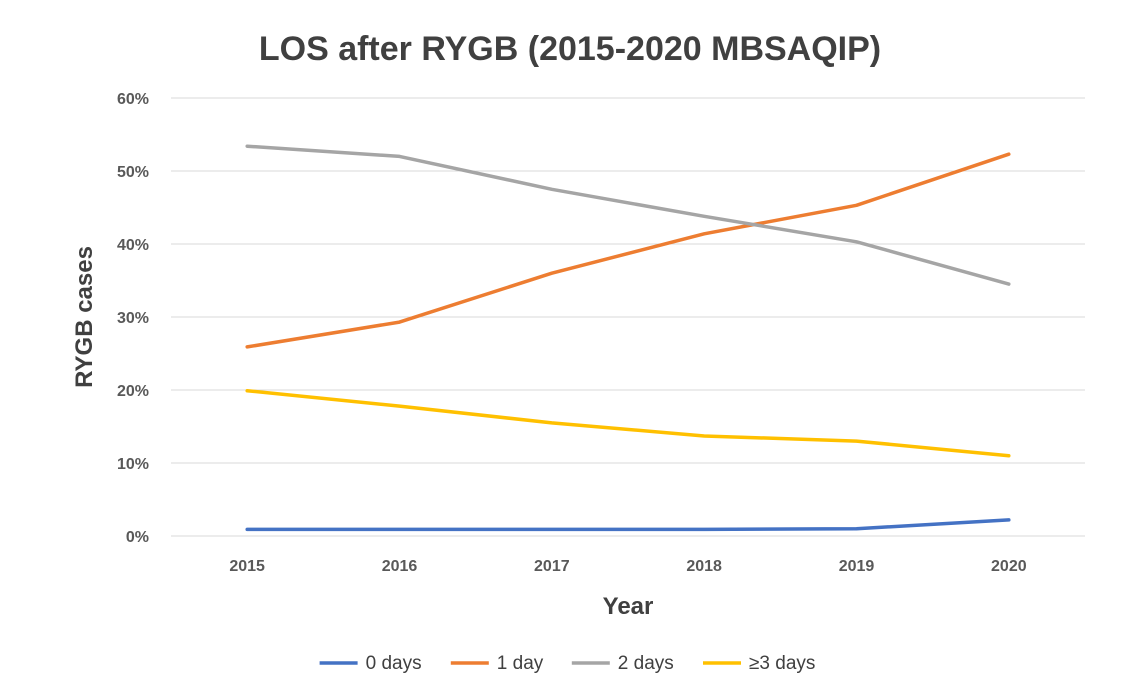 This screenshot has height=696, width=1140. I want to click on y-axis-title: RYGB cases, so click(84, 317).